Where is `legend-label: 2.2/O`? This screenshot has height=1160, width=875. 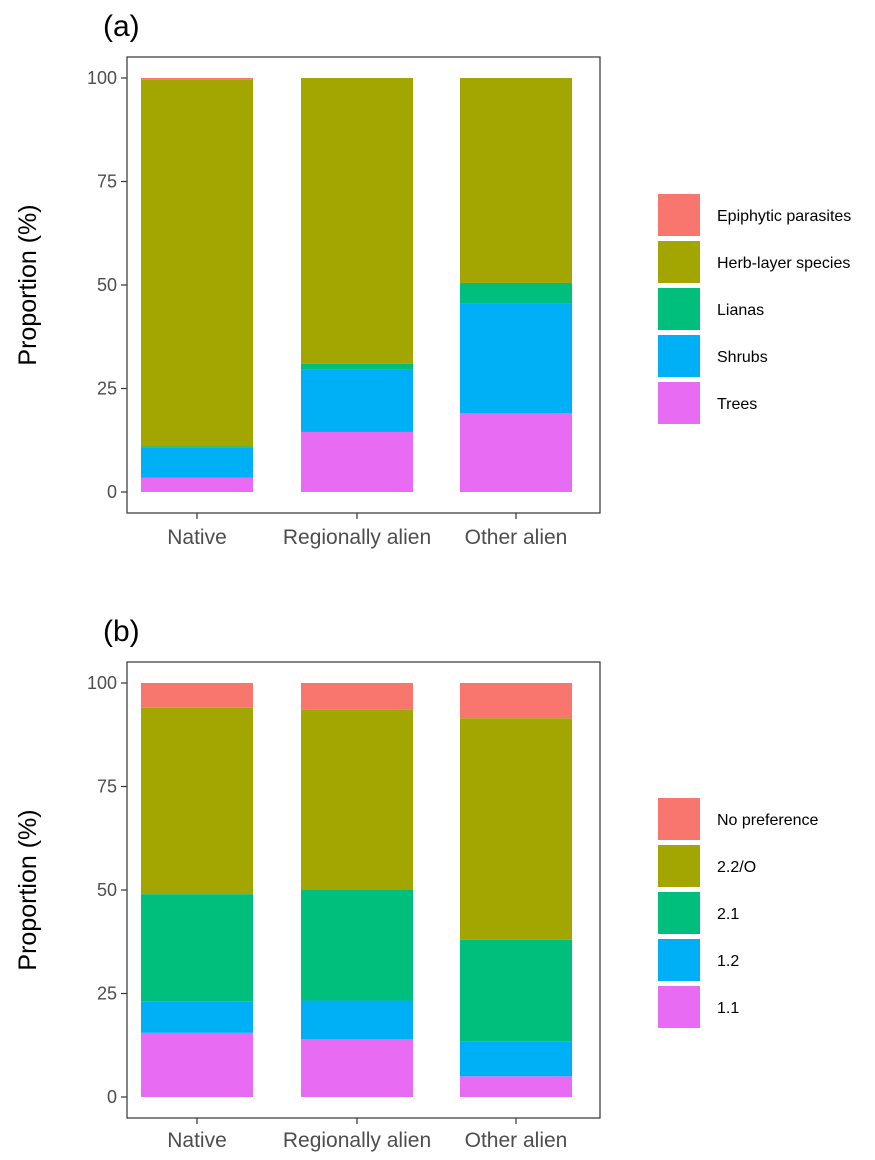
legend-label: 2.2/O is located at coordinates (736, 867).